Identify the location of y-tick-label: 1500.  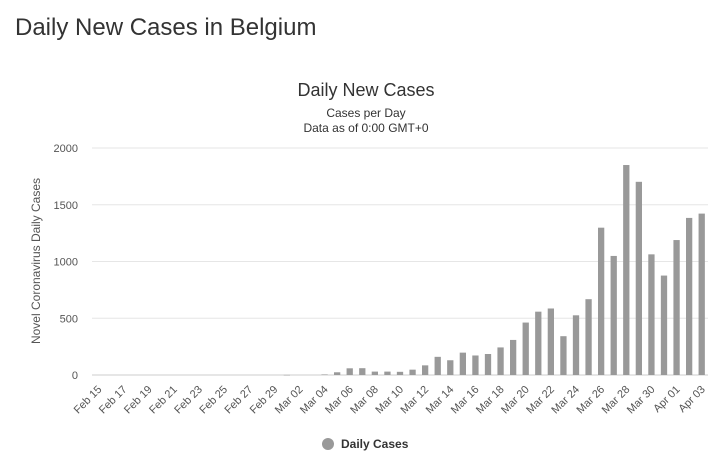
(66, 206).